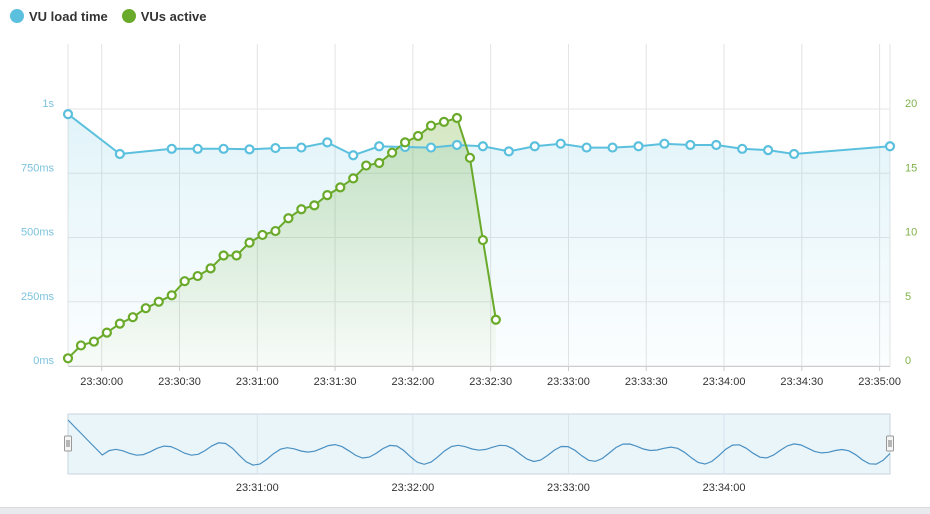 The height and width of the screenshot is (514, 930). I want to click on x-tick-label: 23:33:00, so click(568, 382).